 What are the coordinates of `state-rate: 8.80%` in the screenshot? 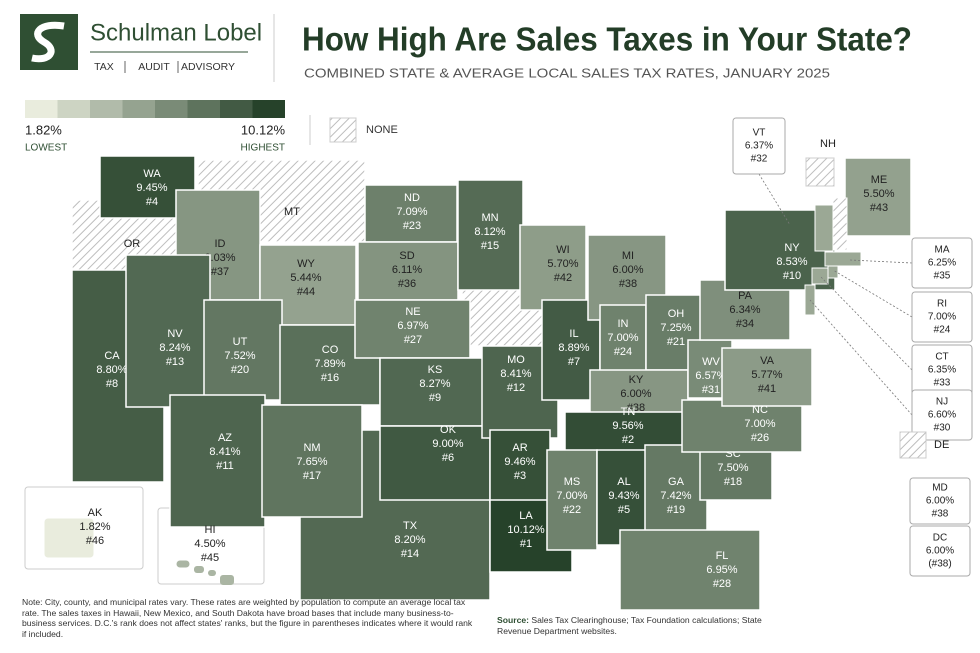 It's located at (111, 370).